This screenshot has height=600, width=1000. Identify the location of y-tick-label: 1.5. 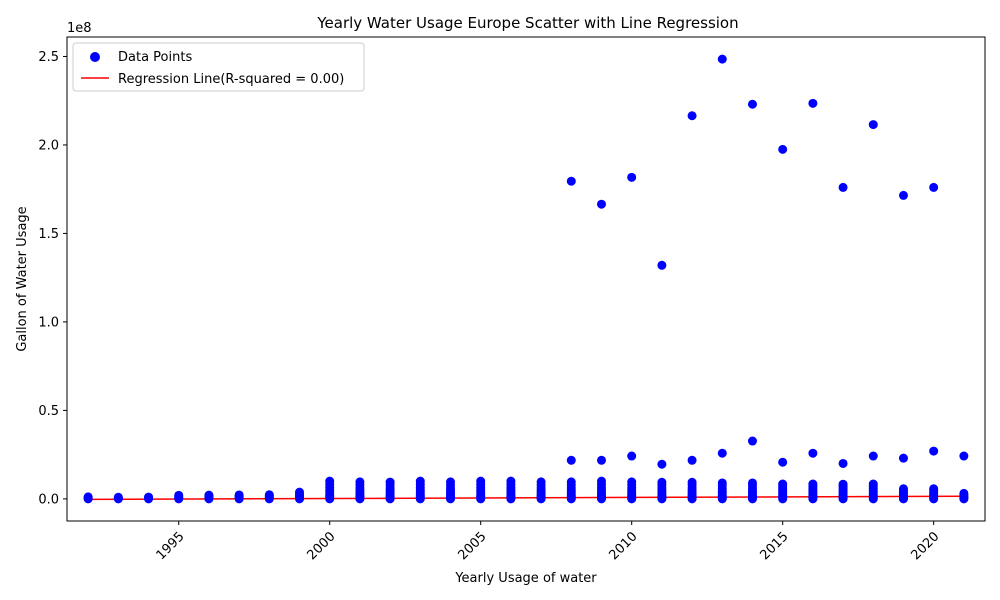
(48, 234).